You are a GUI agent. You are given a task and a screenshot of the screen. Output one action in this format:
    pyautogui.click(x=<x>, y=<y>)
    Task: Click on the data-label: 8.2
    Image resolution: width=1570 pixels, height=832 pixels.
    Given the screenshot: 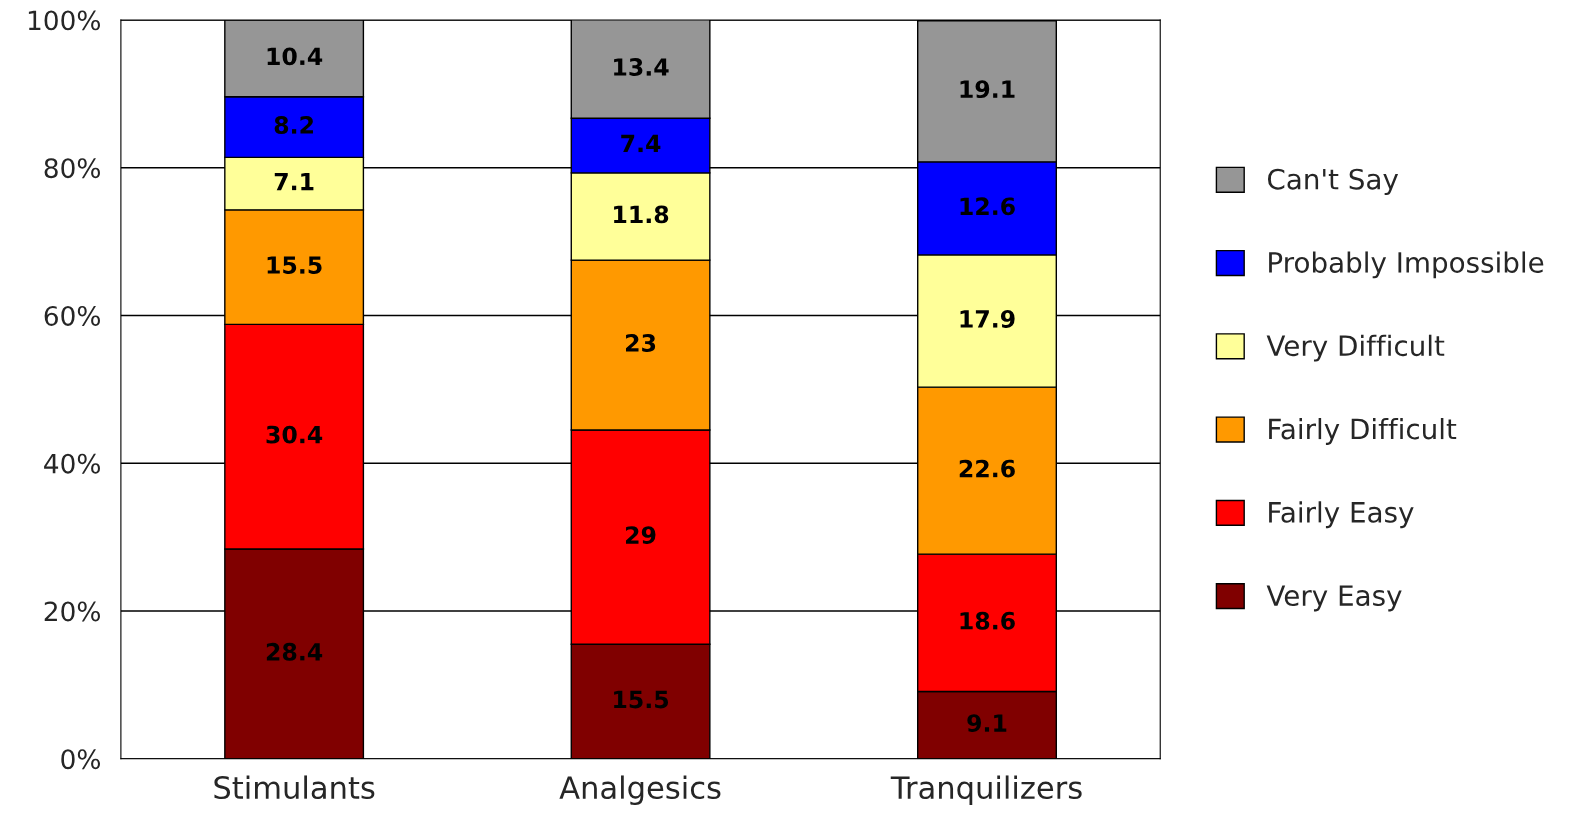 What is the action you would take?
    pyautogui.click(x=293, y=125)
    